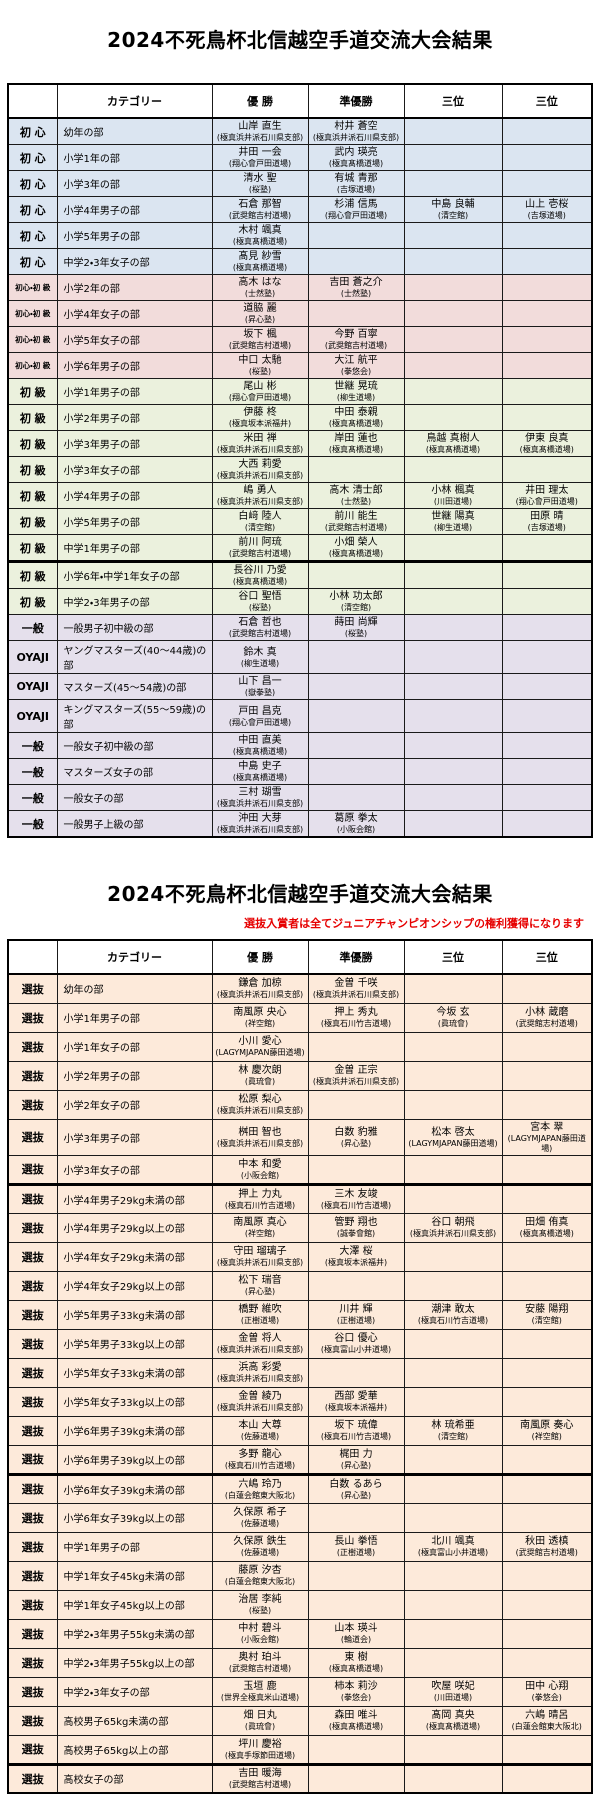 The height and width of the screenshot is (1794, 600). What do you see at coordinates (134, 1169) in the screenshot?
I see `category-cell: 小学3年女子の部` at bounding box center [134, 1169].